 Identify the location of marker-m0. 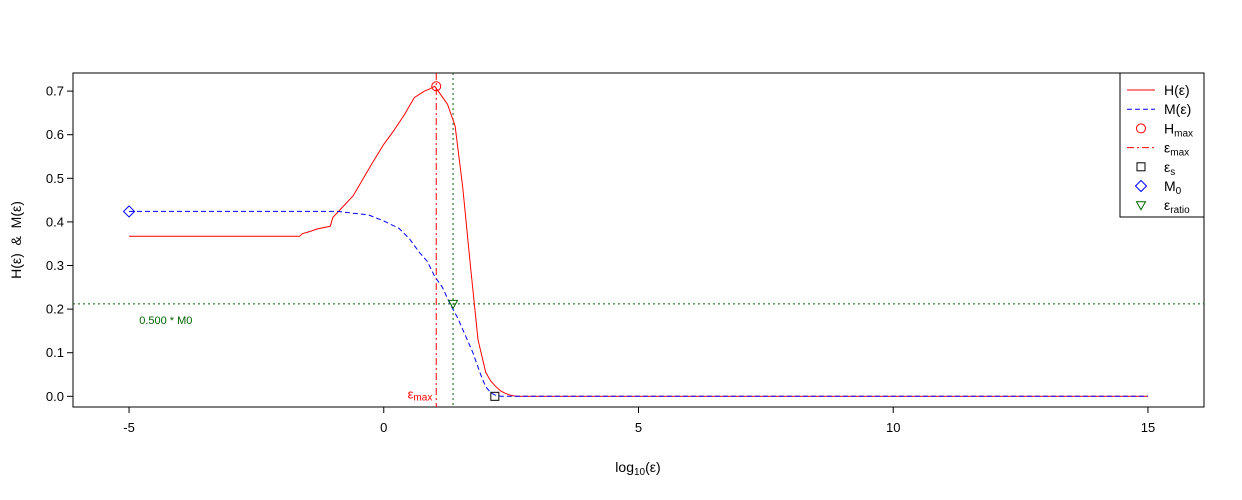
(129, 211).